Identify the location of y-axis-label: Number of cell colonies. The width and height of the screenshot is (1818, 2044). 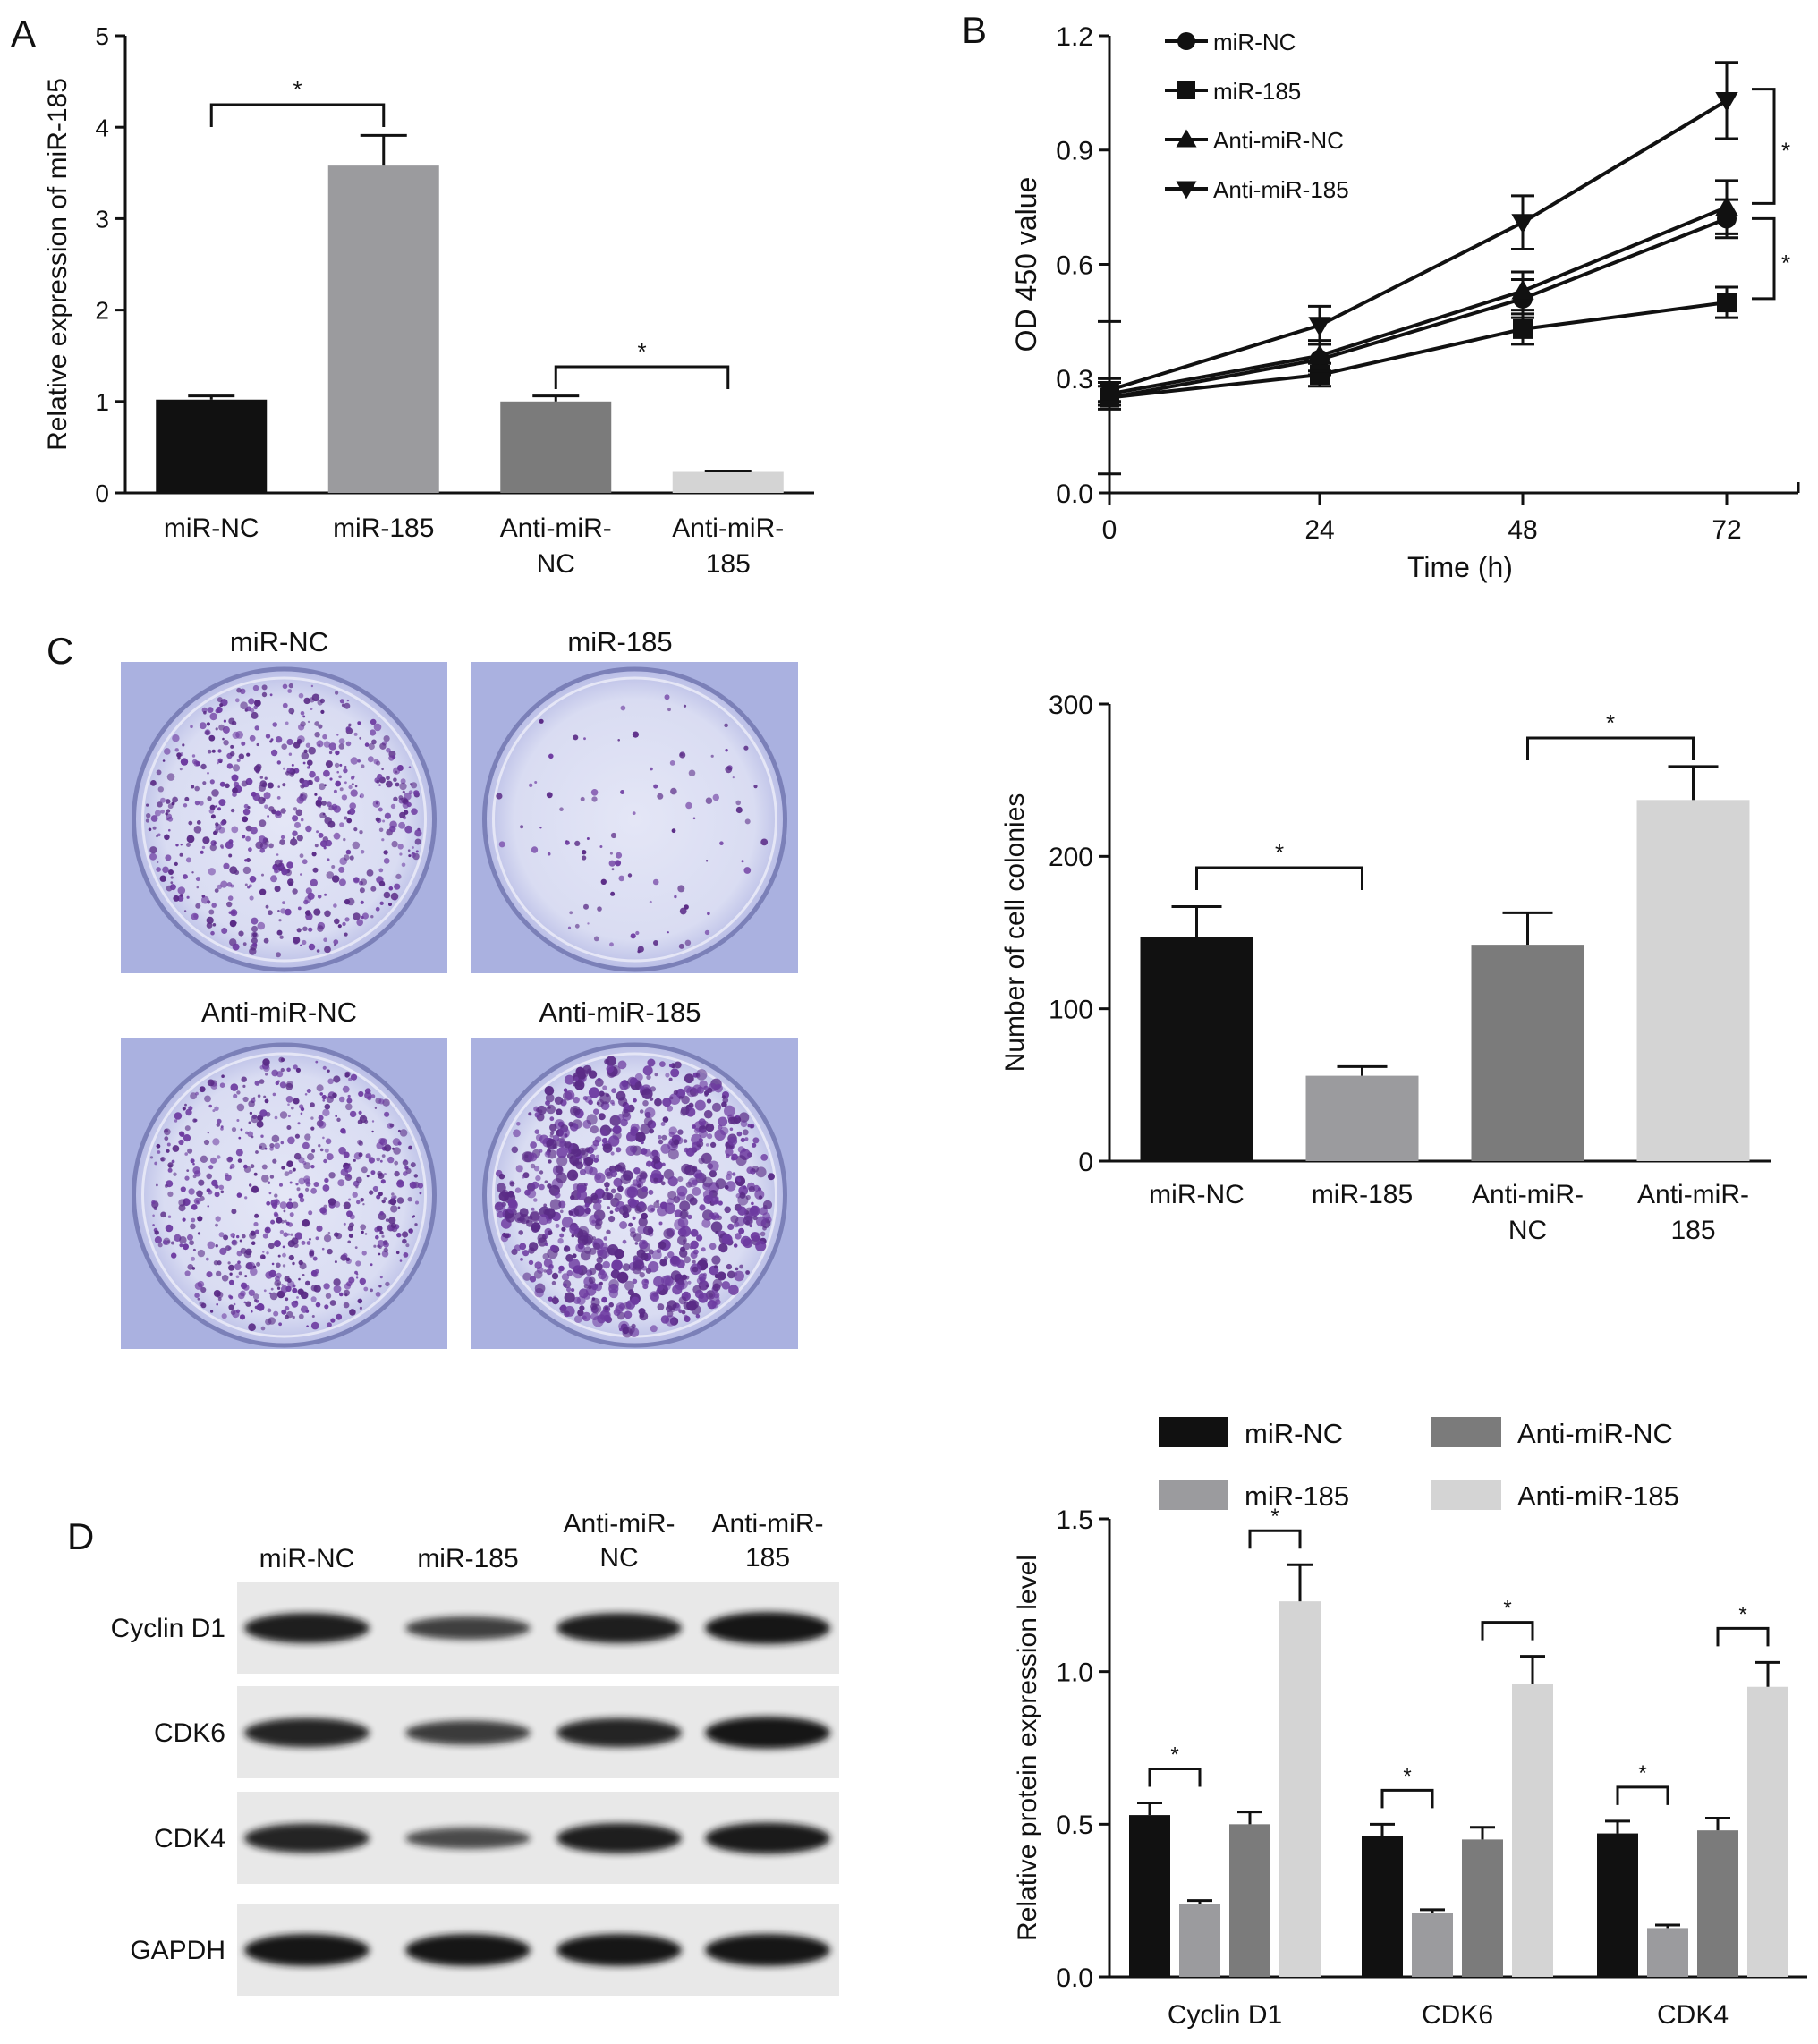
(1015, 933).